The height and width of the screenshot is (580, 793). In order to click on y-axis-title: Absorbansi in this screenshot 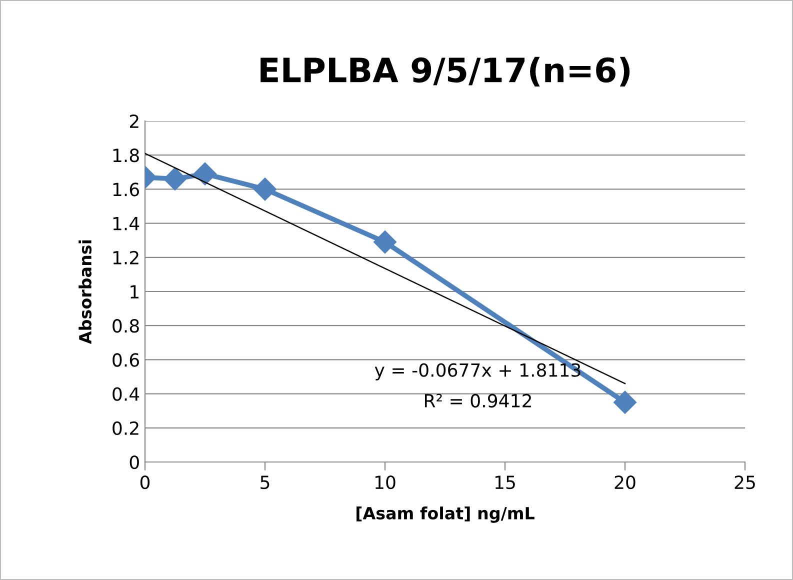, I will do `click(85, 292)`.